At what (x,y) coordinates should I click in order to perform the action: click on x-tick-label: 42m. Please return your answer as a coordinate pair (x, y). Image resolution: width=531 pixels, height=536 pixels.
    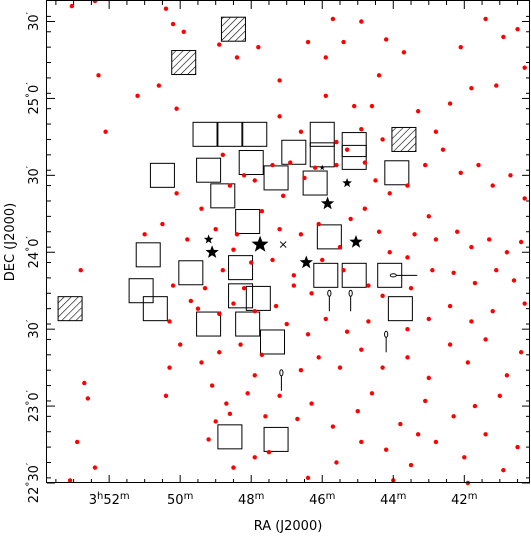
    Looking at the image, I should click on (464, 499).